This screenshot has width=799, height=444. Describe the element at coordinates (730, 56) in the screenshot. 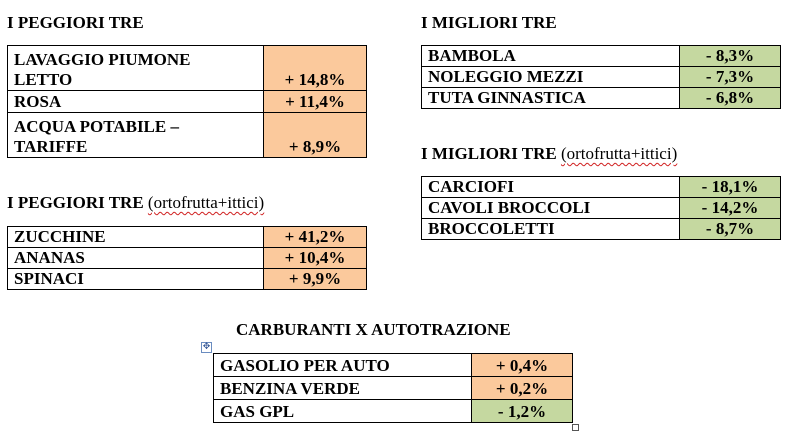

I see `best-value-1: - 8,3%` at that location.